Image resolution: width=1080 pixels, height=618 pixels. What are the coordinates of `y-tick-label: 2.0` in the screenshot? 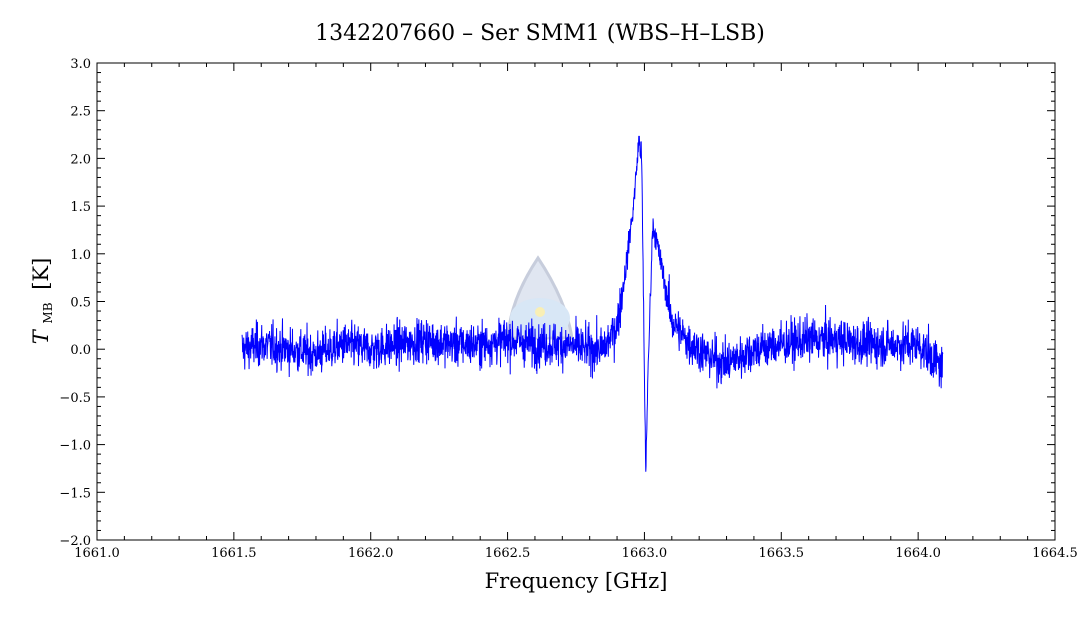 It's located at (80, 159).